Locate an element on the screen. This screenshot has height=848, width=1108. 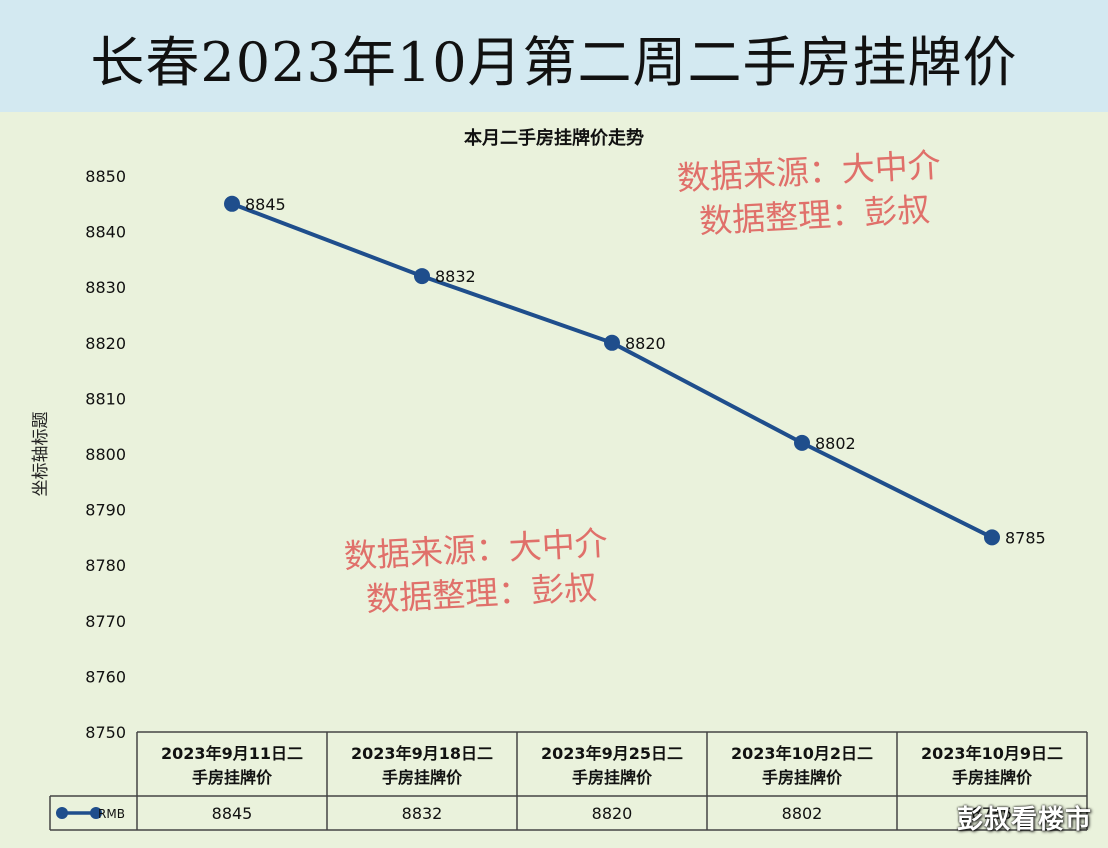
y-tick-label: 8780 is located at coordinates (105, 565).